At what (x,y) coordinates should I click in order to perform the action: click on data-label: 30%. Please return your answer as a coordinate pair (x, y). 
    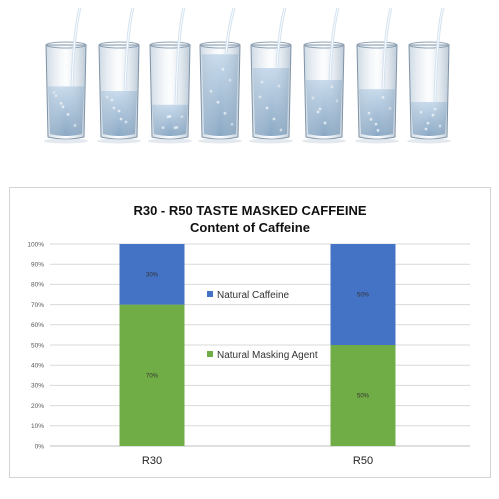
    Looking at the image, I should click on (152, 275).